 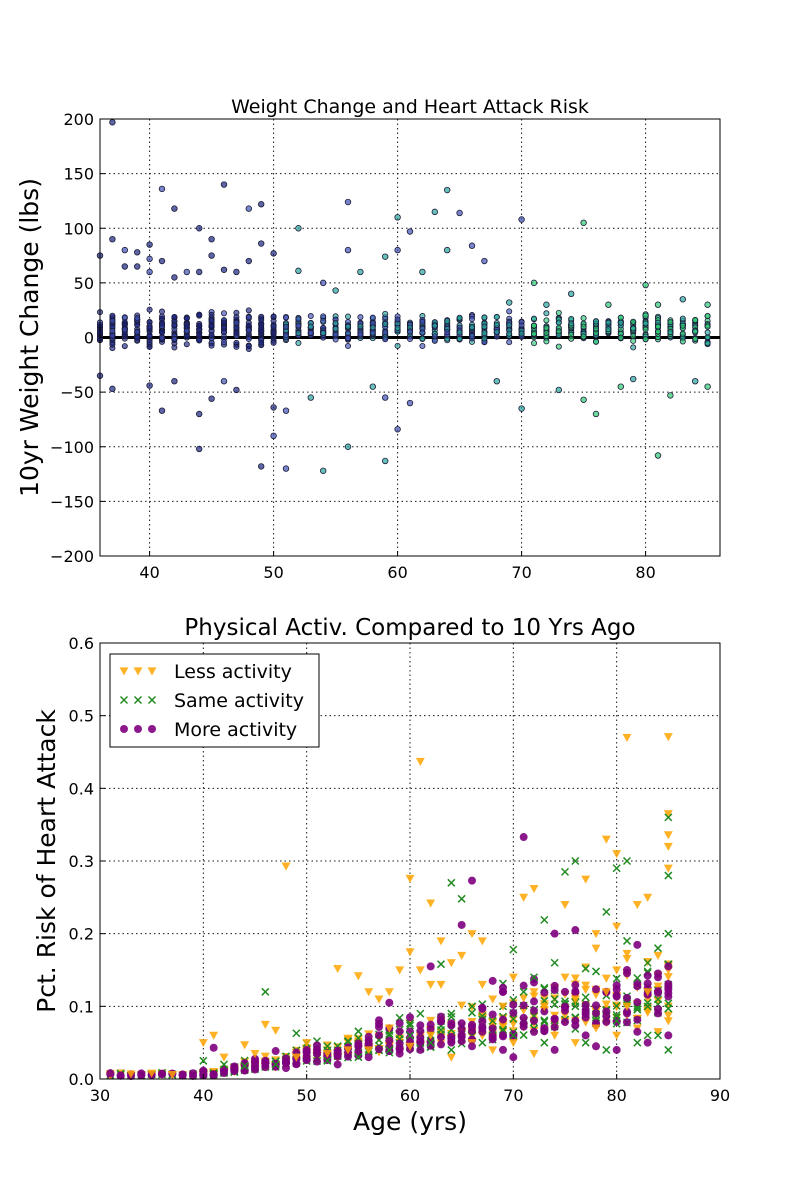 I want to click on y-tick-label: 0.3, so click(x=81, y=861).